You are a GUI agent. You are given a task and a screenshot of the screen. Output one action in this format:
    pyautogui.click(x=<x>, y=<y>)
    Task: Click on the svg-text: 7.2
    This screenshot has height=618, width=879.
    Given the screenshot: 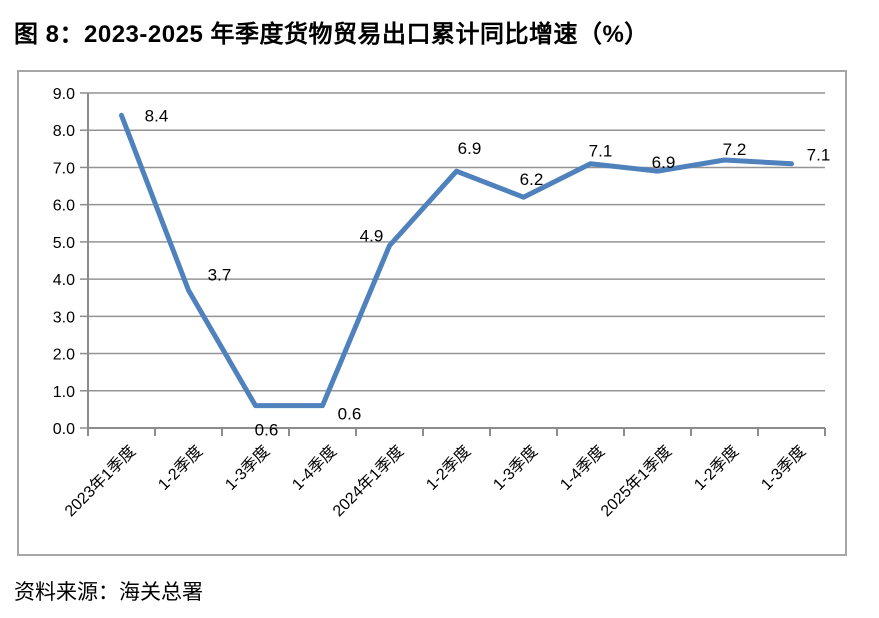 What is the action you would take?
    pyautogui.click(x=735, y=149)
    